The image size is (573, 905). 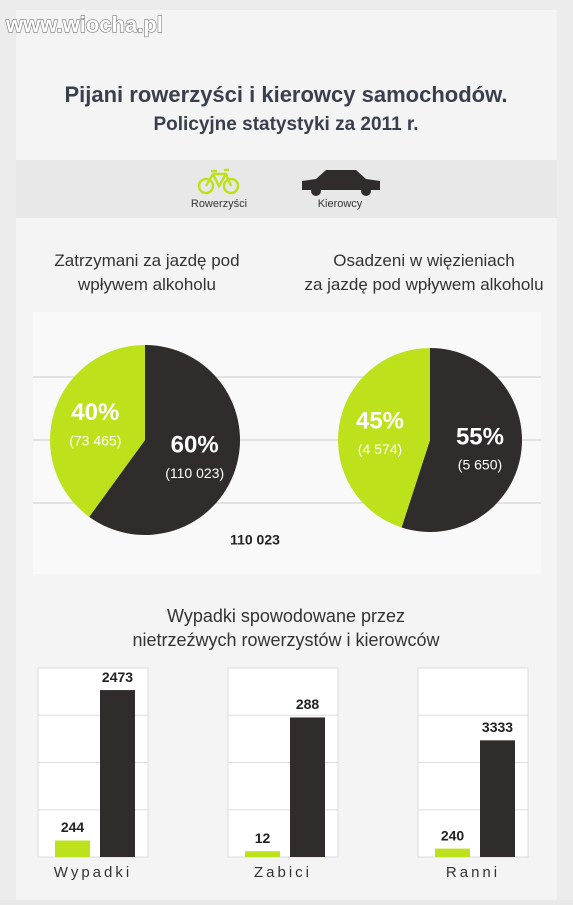 What do you see at coordinates (283, 872) in the screenshot?
I see `x-label: Zabici` at bounding box center [283, 872].